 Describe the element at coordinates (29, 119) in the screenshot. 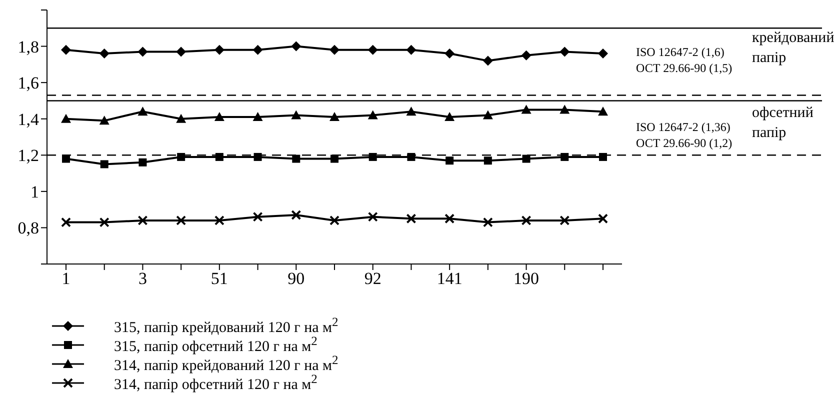

I see `y-tick-label: 1,4` at that location.